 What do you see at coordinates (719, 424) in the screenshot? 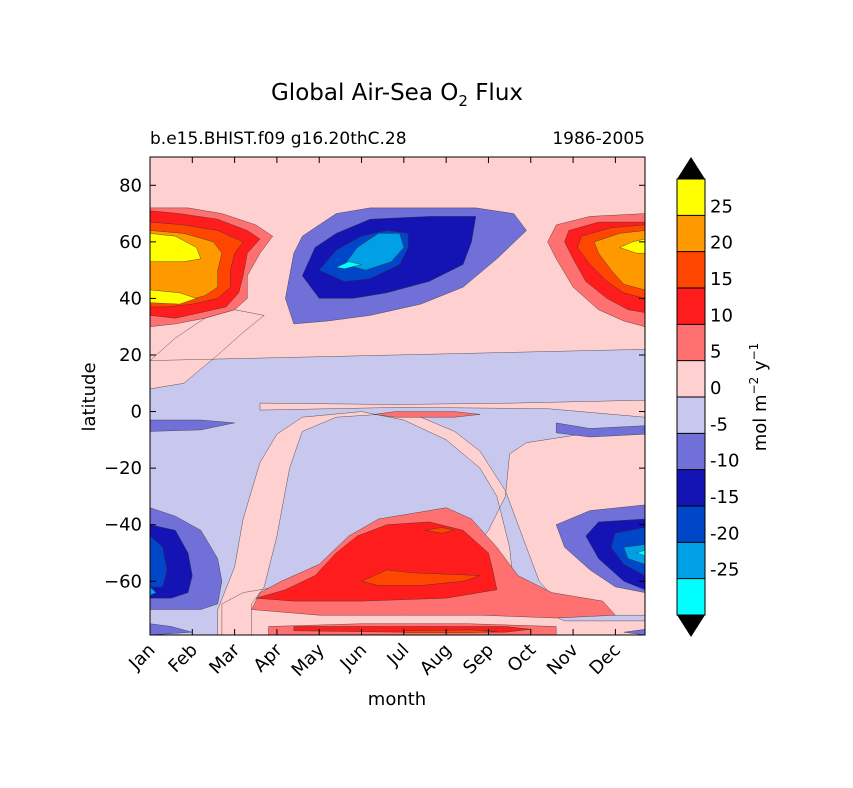
I see `colorbar-tick-label: -5` at bounding box center [719, 424].